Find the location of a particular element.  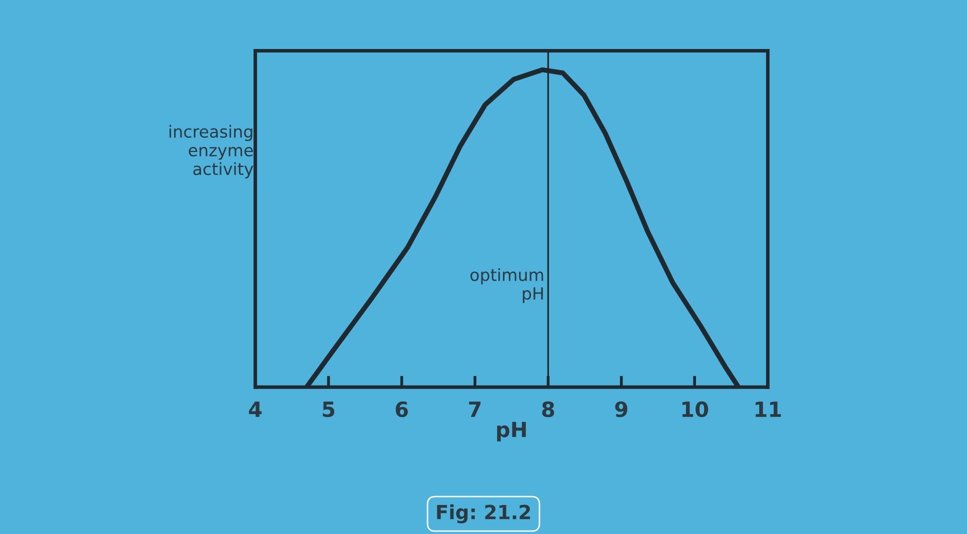

x-tick-label: 10 is located at coordinates (695, 409).